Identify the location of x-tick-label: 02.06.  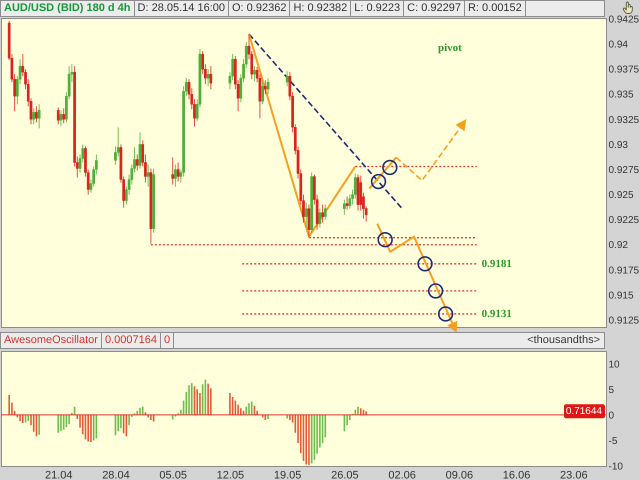
(402, 475).